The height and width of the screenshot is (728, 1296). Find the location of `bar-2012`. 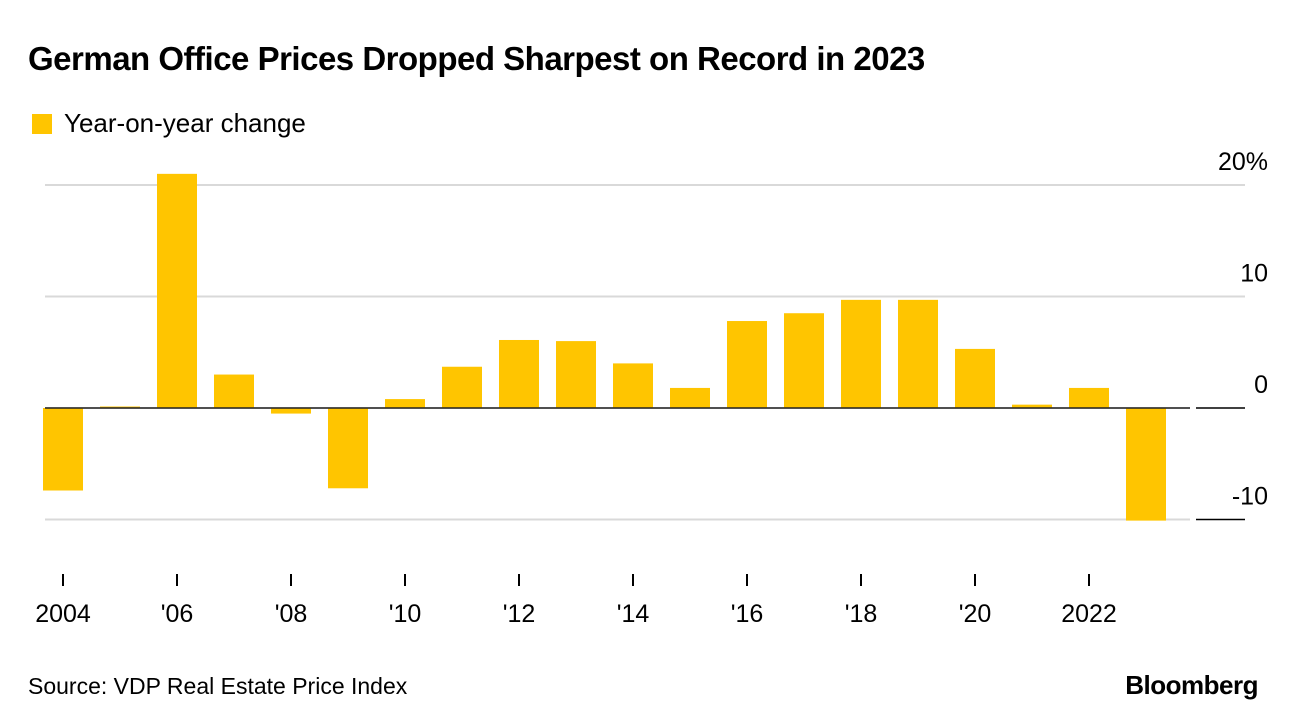

bar-2012 is located at coordinates (519, 373).